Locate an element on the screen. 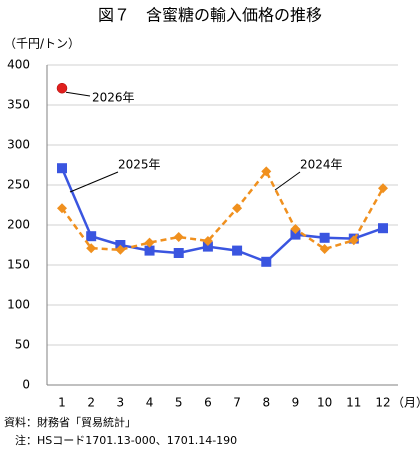  x-tick-label: 8 is located at coordinates (266, 403).